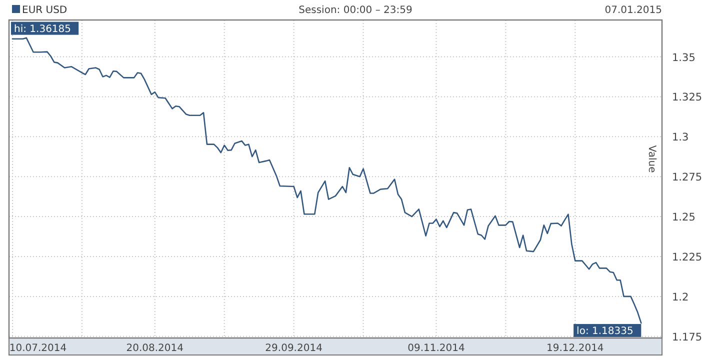  Describe the element at coordinates (605, 331) in the screenshot. I see `annotation: lo: 1.18335` at that location.